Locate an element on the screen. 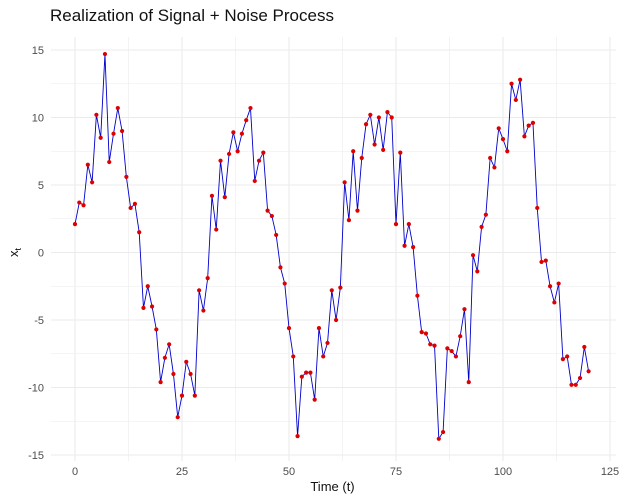 Image resolution: width=622 pixels, height=500 pixels. y-tick-label: -15 is located at coordinates (36, 456).